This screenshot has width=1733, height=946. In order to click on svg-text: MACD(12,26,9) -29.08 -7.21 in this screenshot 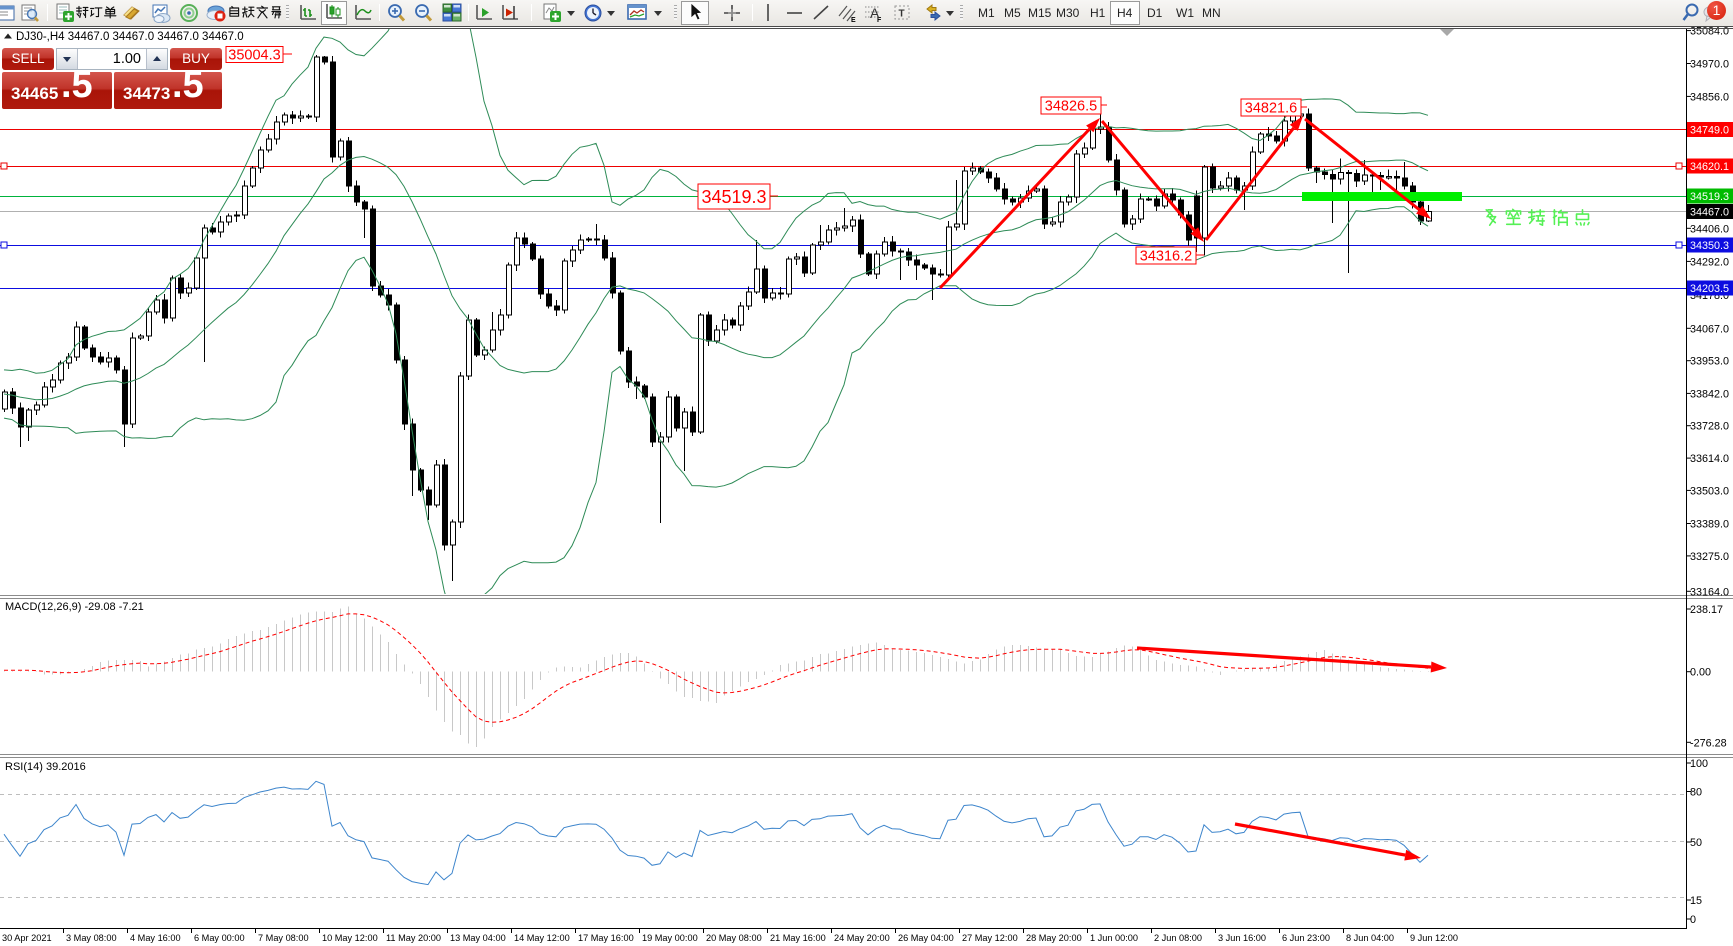, I will do `click(74, 607)`.